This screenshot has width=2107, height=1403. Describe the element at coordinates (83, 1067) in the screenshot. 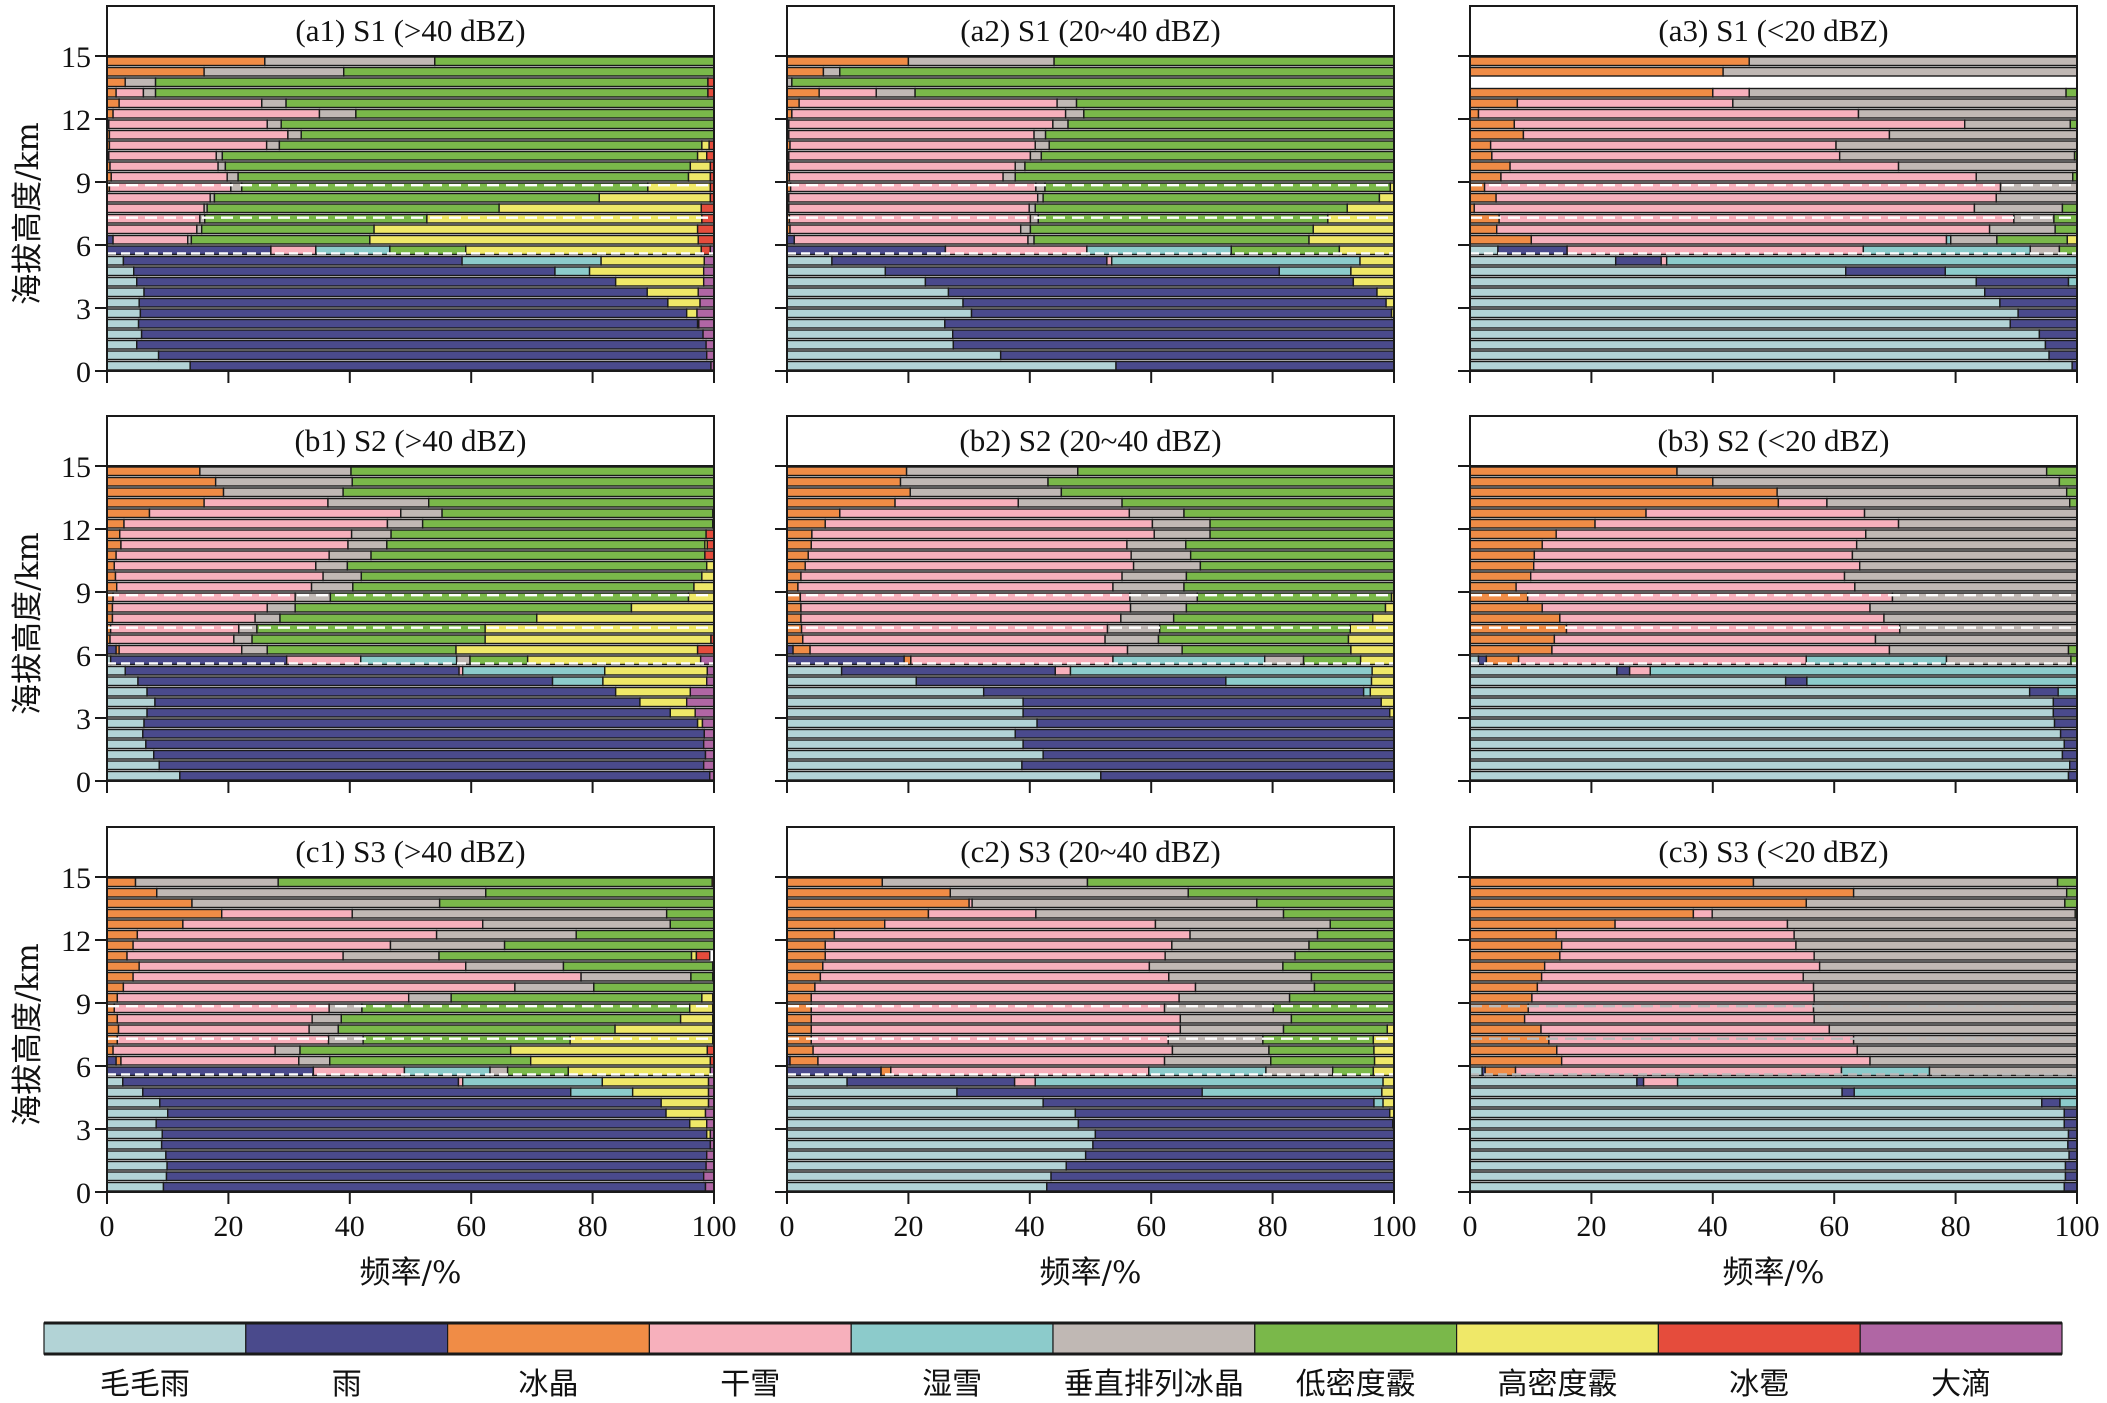

I see `y-tick-label: 6` at that location.